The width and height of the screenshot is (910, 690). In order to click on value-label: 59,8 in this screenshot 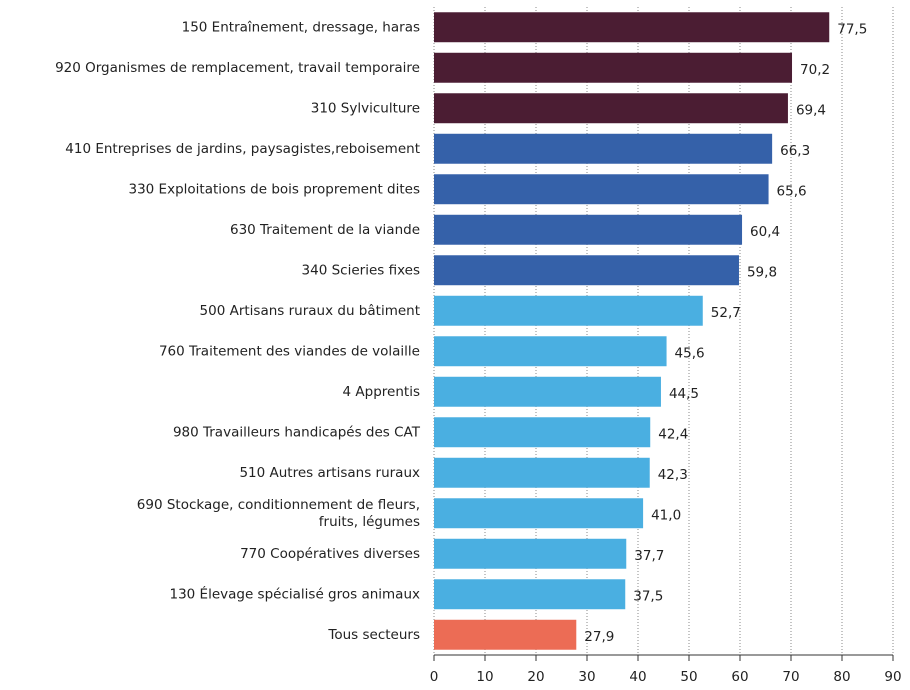, I will do `click(762, 272)`.